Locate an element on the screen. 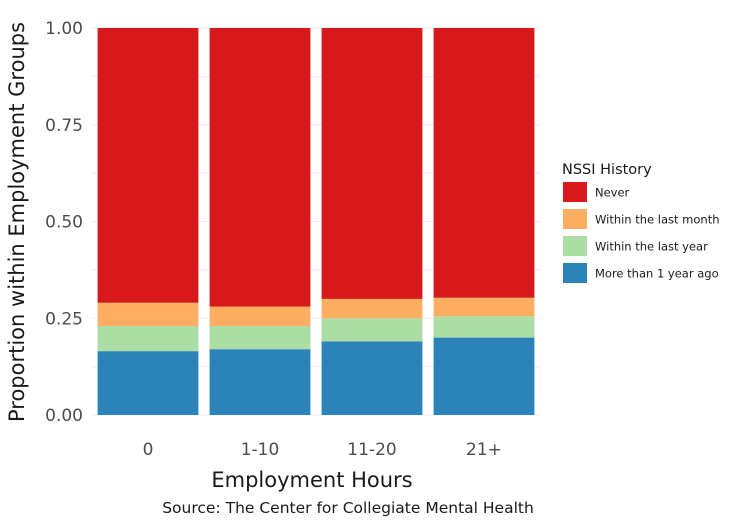 The image size is (736, 526). bar-segment-within-the-last-year-21+ is located at coordinates (484, 327).